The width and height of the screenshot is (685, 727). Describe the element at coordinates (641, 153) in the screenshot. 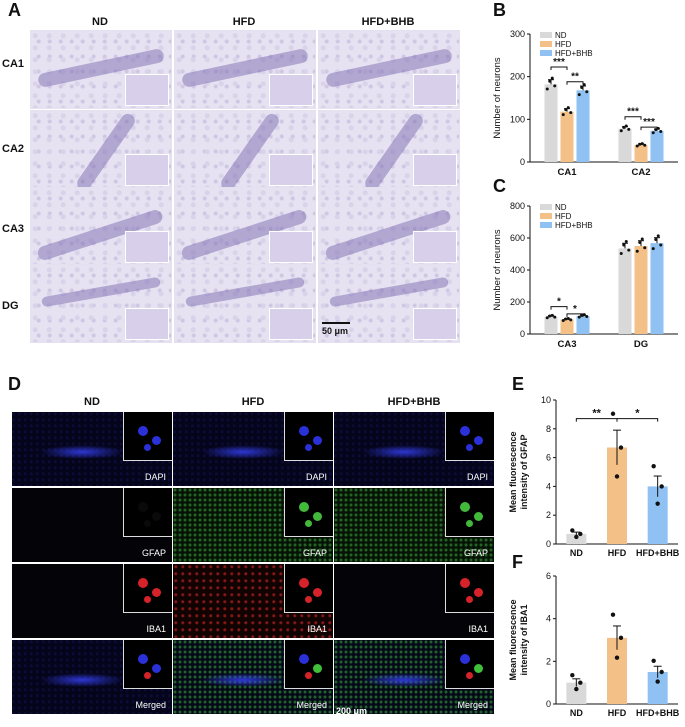

I see `bar-ca2-hfd` at that location.